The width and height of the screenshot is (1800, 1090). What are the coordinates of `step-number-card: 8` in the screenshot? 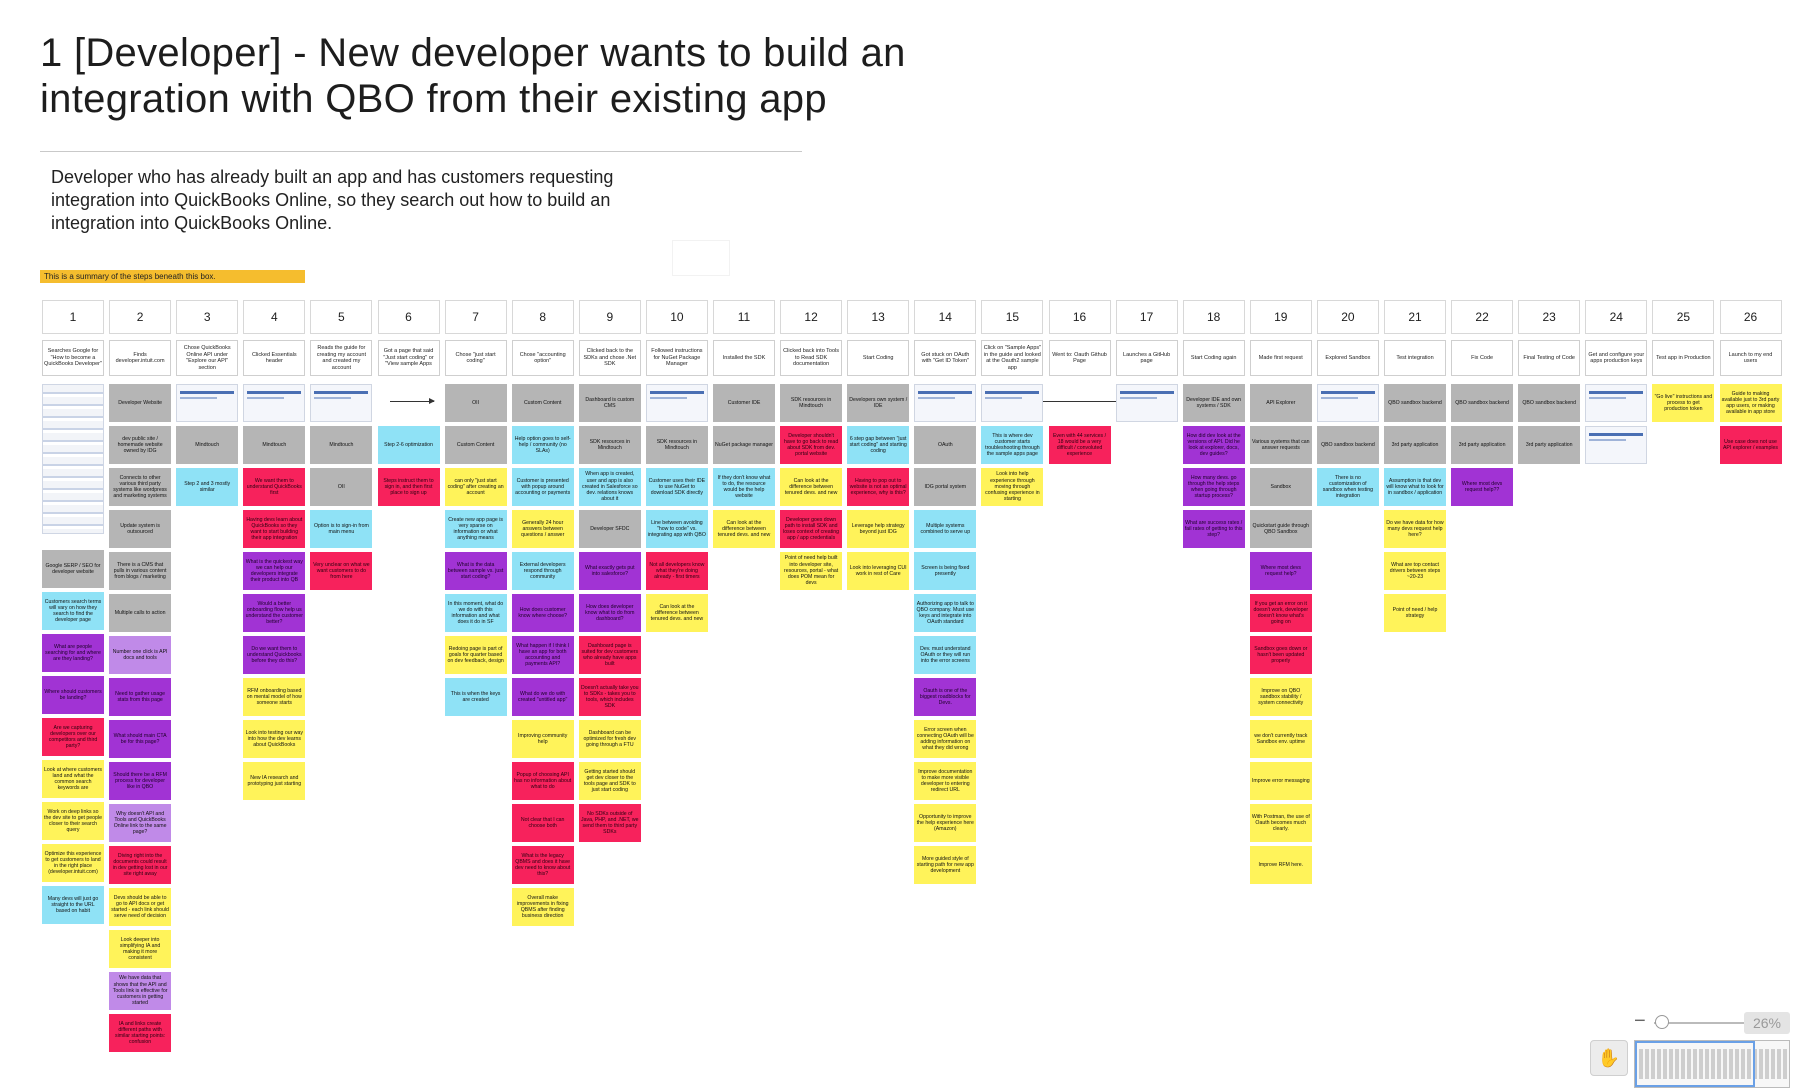 It's located at (542, 317).